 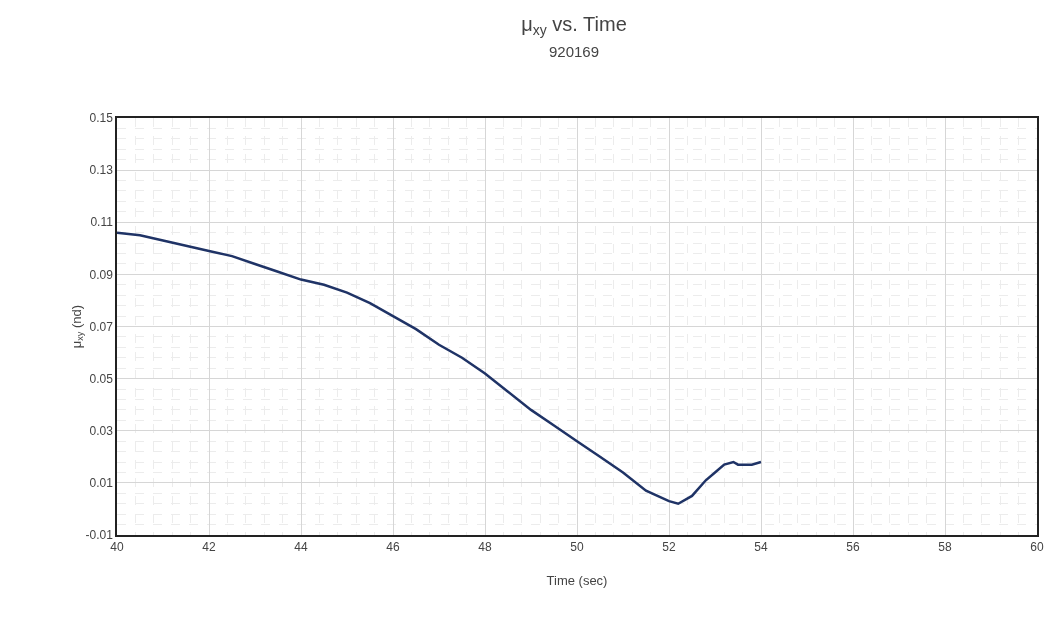 I want to click on y-tick-label: 0.03, so click(x=101, y=430).